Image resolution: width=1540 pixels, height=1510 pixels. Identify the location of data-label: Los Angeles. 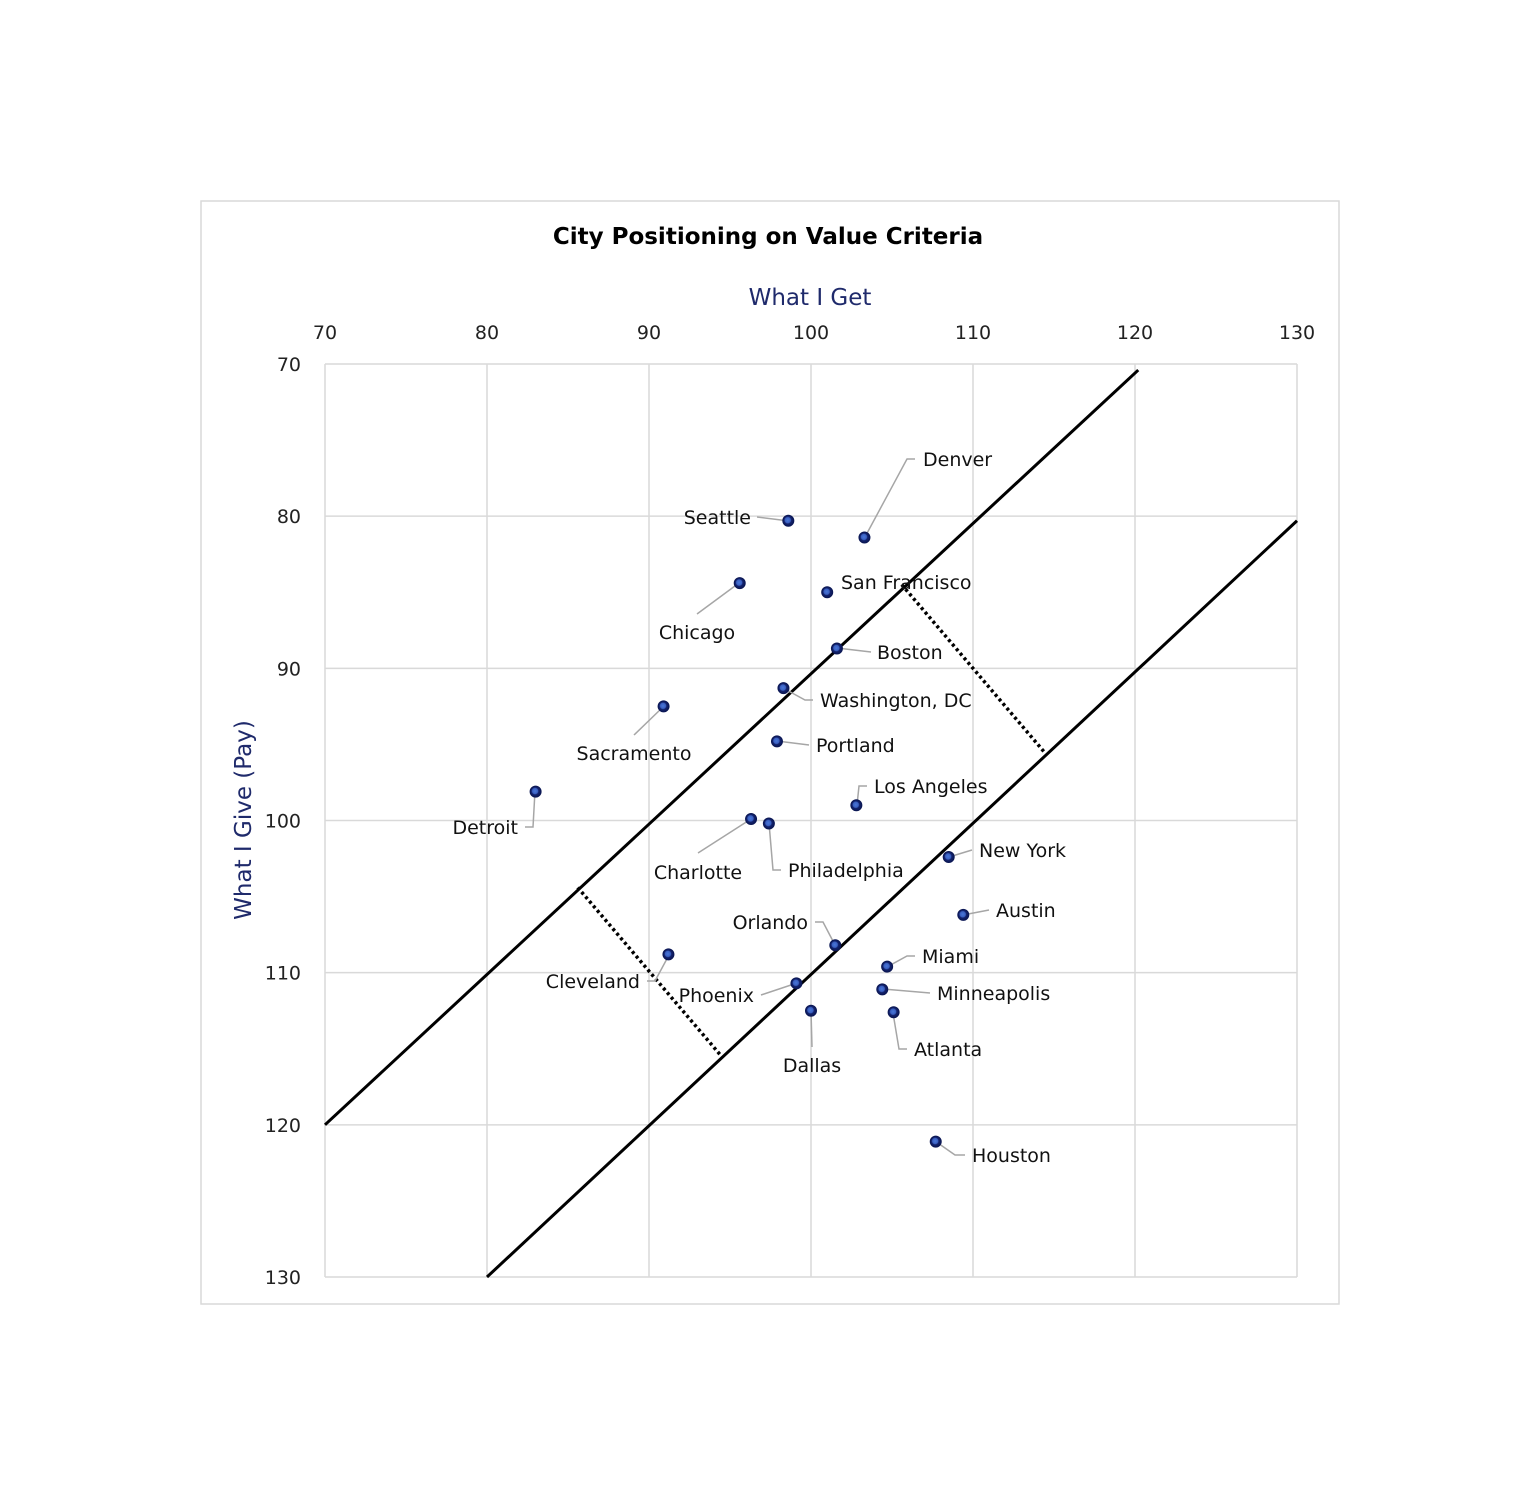
(930, 787).